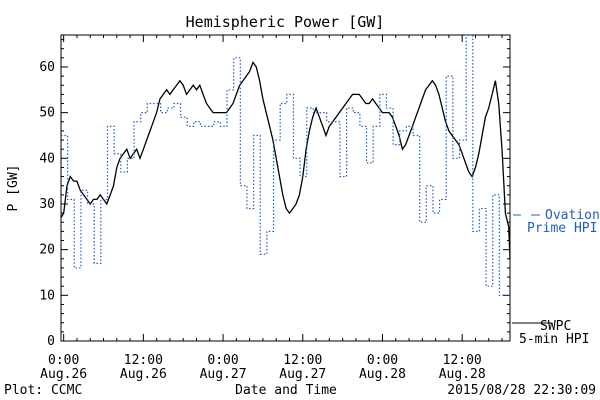 The width and height of the screenshot is (600, 400). Describe the element at coordinates (47, 250) in the screenshot. I see `y-tick-label: 20` at that location.